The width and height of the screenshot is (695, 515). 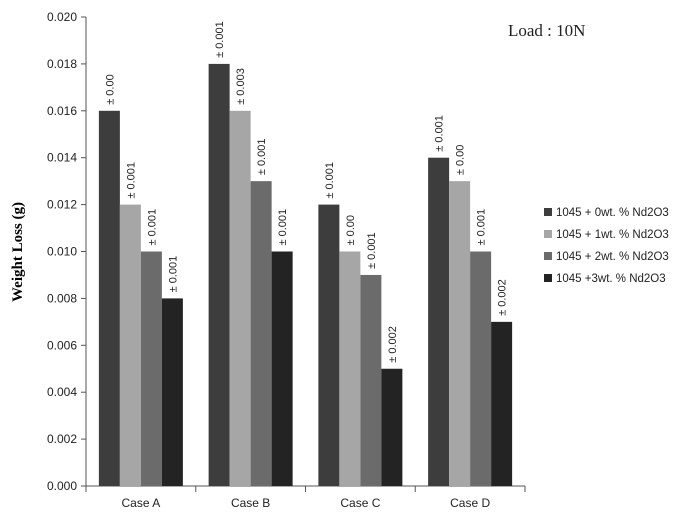 I want to click on legend-label: 1045 + 2wt. % Nd2O3, so click(x=612, y=257).